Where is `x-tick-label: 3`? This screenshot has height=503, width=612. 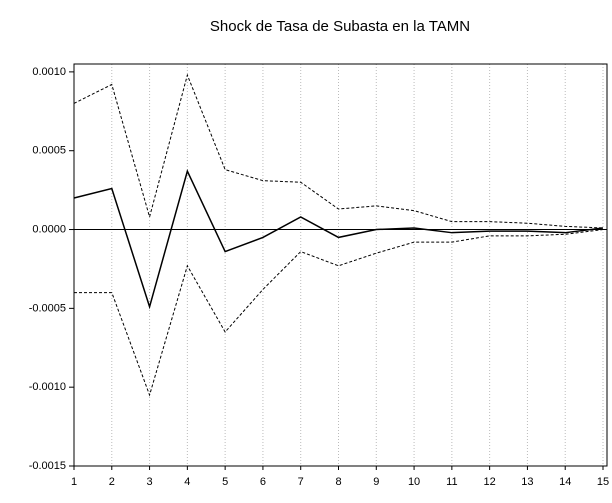 x-tick-label: 3 is located at coordinates (150, 482).